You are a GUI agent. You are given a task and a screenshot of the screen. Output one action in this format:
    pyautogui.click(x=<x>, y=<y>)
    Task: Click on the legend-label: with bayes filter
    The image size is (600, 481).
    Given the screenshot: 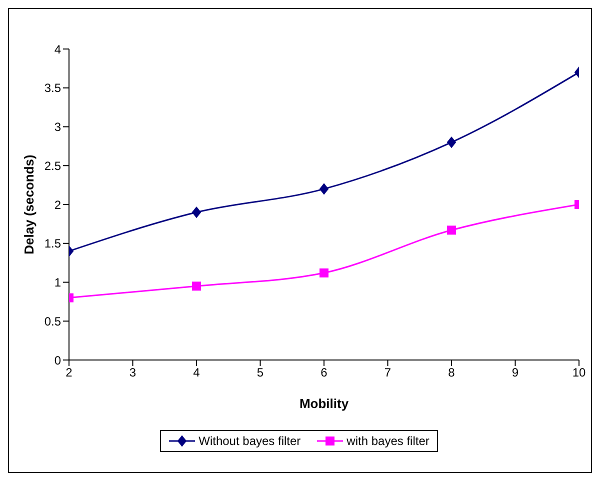 What is the action you would take?
    pyautogui.click(x=388, y=441)
    